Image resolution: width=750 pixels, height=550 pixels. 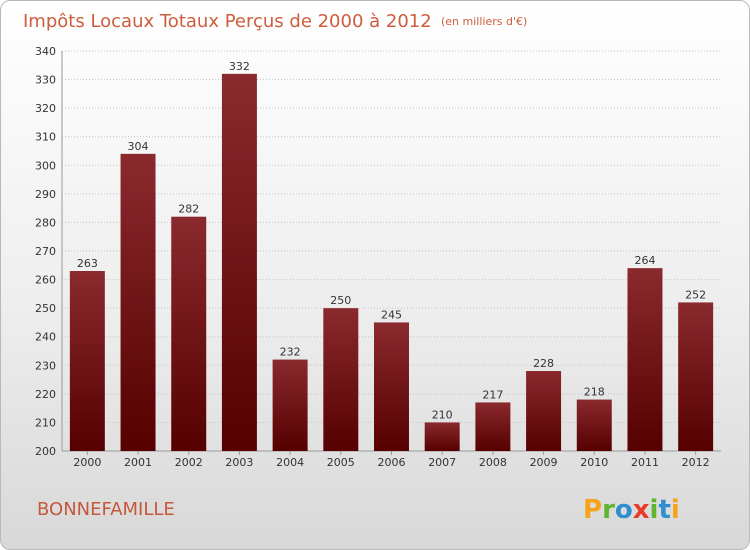 I want to click on y-tick-label: 230, so click(x=45, y=365).